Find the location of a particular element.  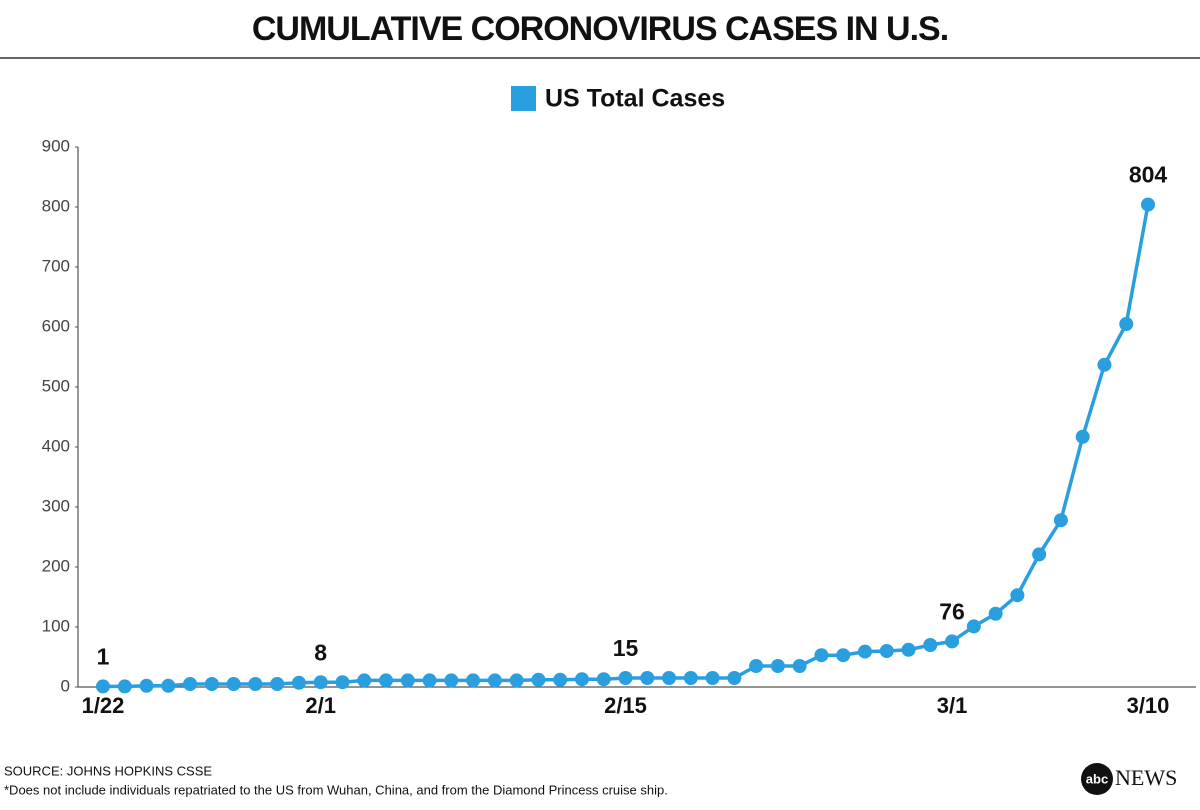

x-tick-label: 2/1 is located at coordinates (320, 705).